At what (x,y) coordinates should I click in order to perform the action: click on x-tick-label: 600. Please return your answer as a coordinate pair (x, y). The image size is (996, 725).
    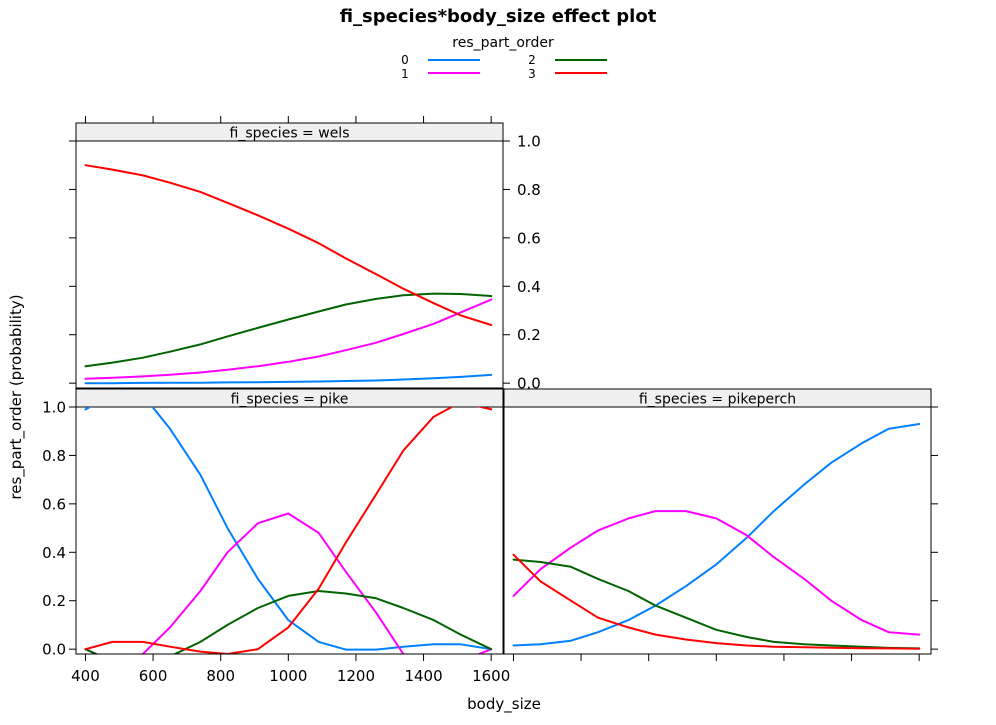
    Looking at the image, I should click on (153, 676).